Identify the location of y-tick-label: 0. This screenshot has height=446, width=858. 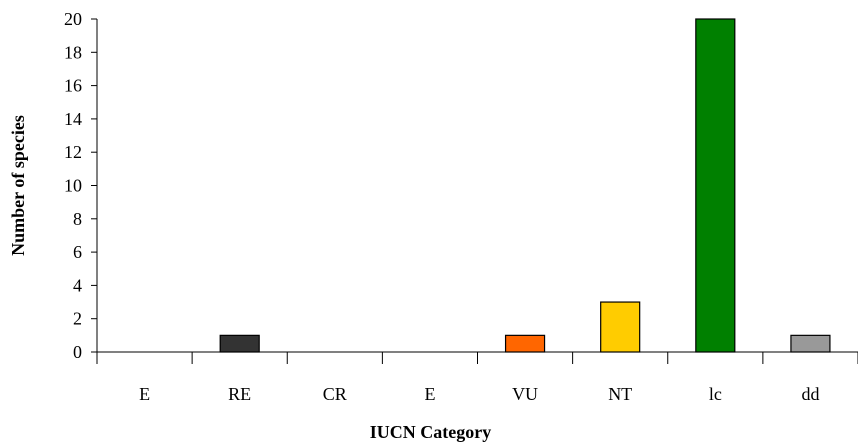
(77, 352).